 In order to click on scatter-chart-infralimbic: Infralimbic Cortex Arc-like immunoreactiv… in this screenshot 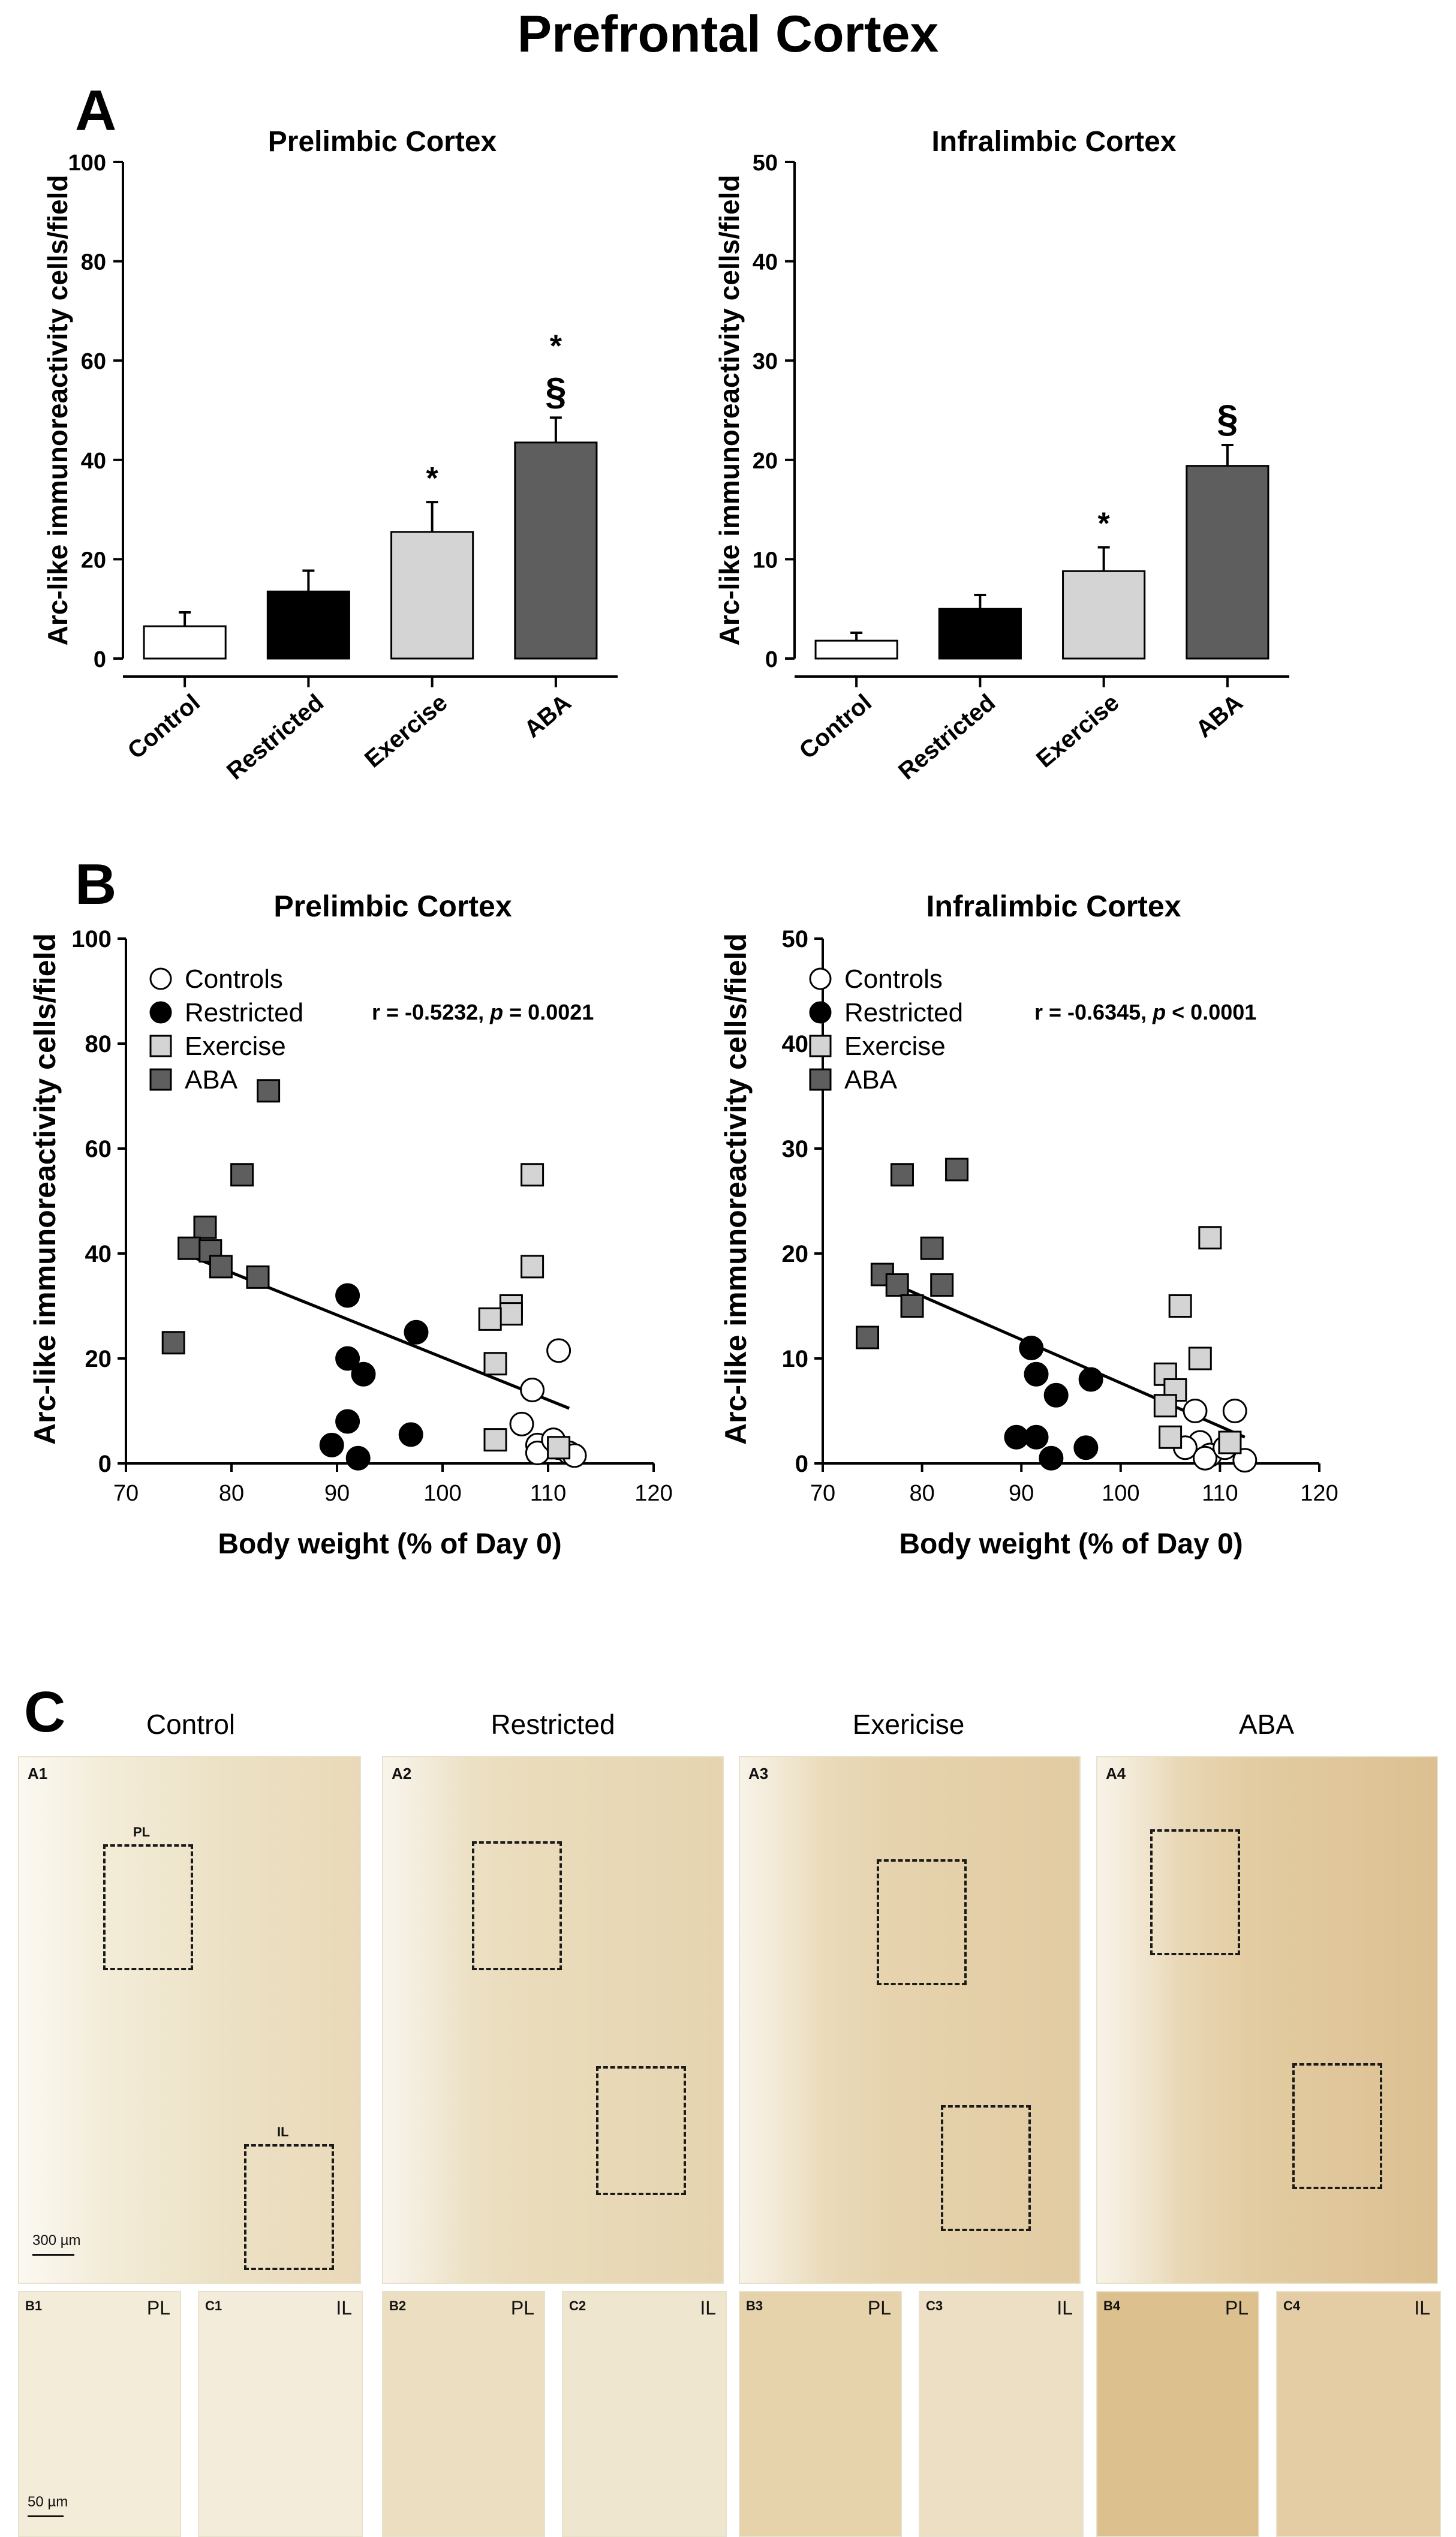, I will do `click(1028, 1224)`.